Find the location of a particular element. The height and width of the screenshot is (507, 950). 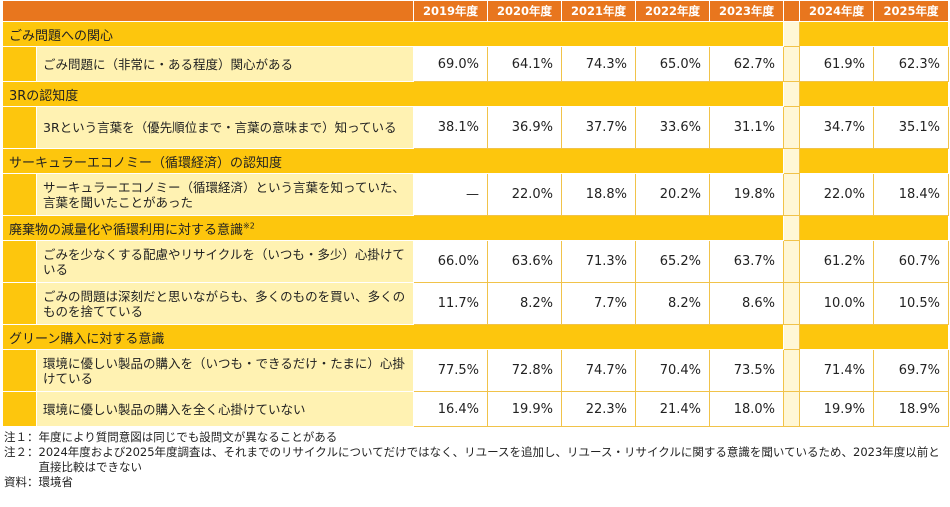

row-label: 環境に優しい製品の購入を全く心掛けていない is located at coordinates (225, 409).